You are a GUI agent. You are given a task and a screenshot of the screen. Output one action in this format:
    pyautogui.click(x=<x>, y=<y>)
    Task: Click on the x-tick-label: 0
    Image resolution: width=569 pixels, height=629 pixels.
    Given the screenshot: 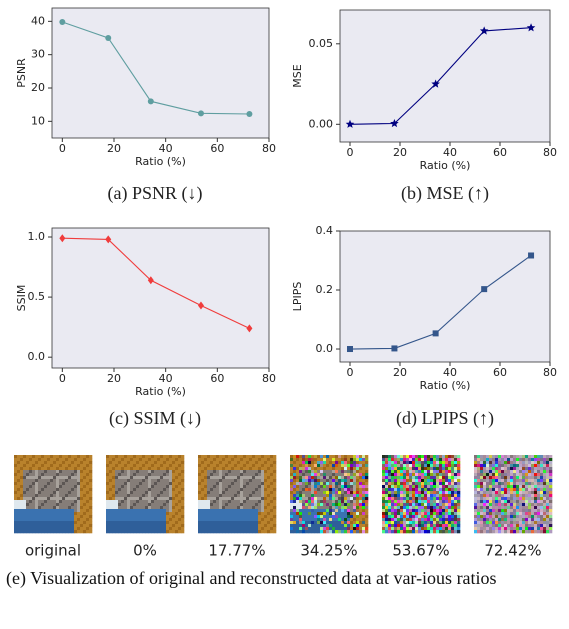 What is the action you would take?
    pyautogui.click(x=350, y=372)
    